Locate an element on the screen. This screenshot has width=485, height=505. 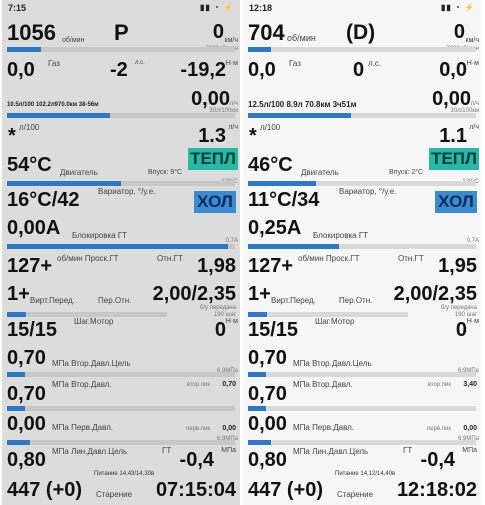
p-line-right: -0,4 is located at coordinates (196, 460).